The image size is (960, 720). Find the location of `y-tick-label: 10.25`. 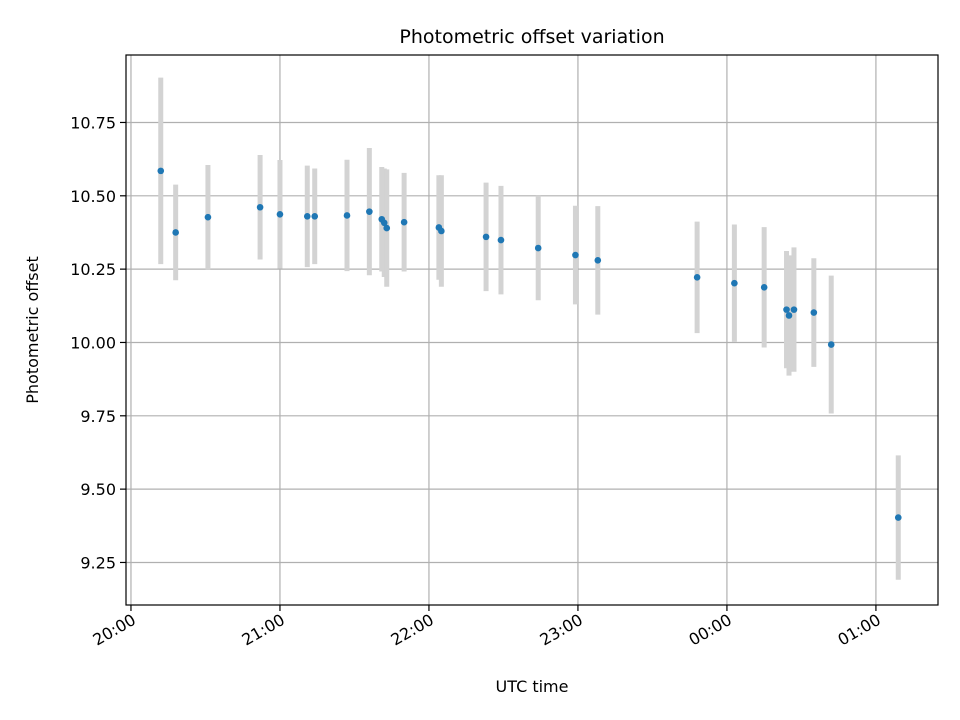

y-tick-label: 10.25 is located at coordinates (93, 269).